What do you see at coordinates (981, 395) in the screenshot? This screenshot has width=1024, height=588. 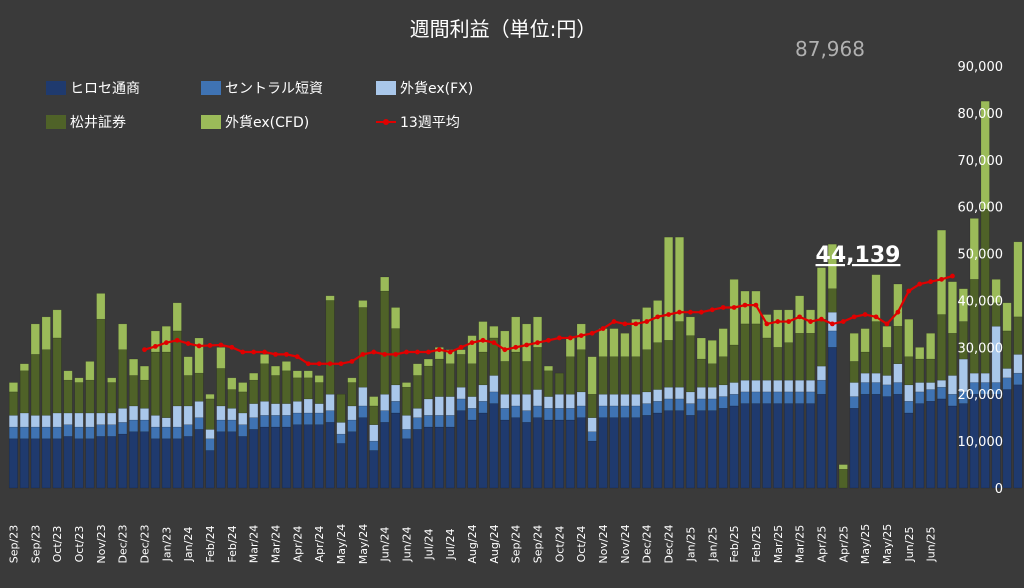 I see `y-tick-label: 20,000` at bounding box center [981, 395].